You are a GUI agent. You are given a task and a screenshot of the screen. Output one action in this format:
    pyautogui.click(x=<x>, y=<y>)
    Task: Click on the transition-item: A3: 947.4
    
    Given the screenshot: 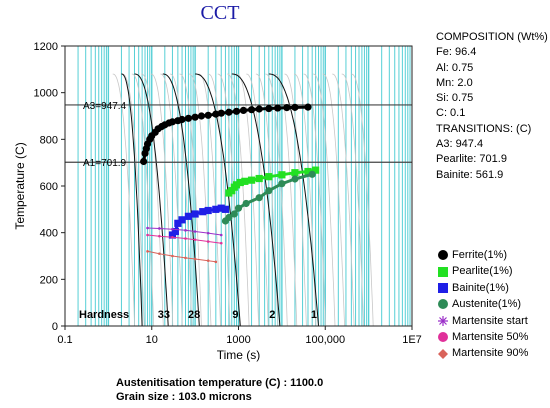 What is the action you would take?
    pyautogui.click(x=460, y=144)
    